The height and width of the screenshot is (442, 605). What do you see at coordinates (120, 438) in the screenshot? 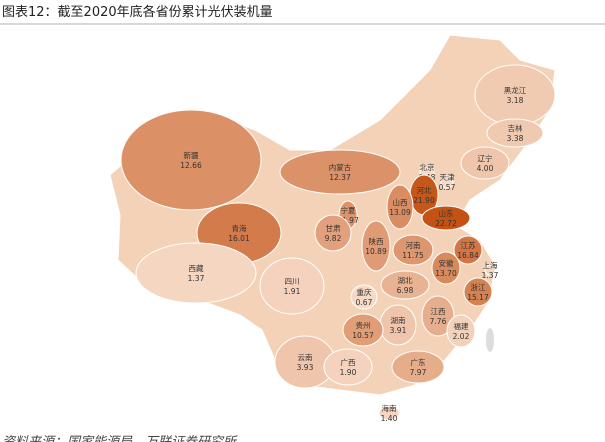
I see `source-note: 资料来源：国家能源局，万联证券研究所` at bounding box center [120, 438].